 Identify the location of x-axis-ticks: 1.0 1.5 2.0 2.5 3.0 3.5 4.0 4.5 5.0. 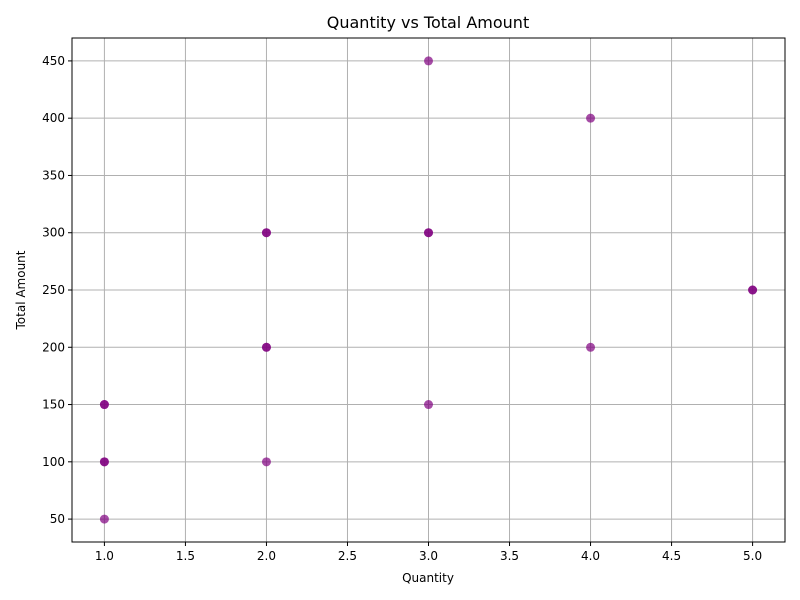
(428, 552).